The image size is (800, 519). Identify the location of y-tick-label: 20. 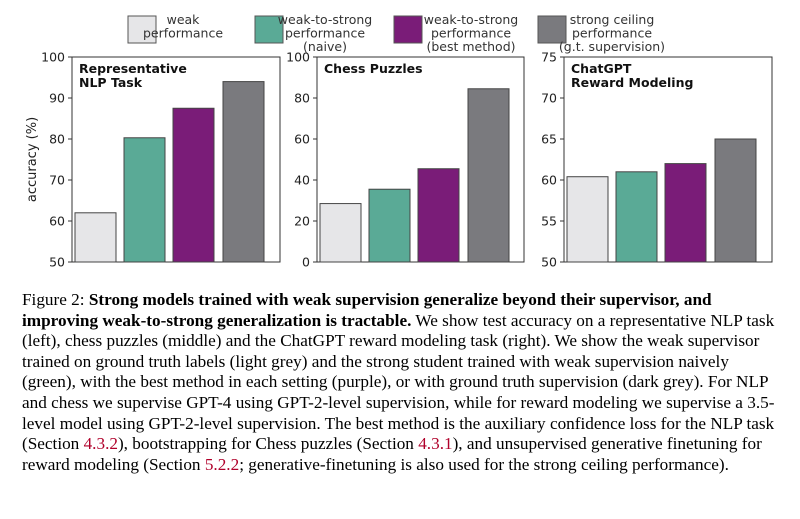
(302, 221).